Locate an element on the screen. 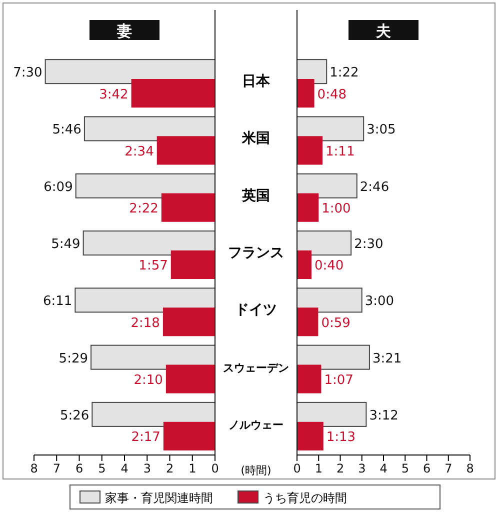  data-label: 1:00 is located at coordinates (336, 209).